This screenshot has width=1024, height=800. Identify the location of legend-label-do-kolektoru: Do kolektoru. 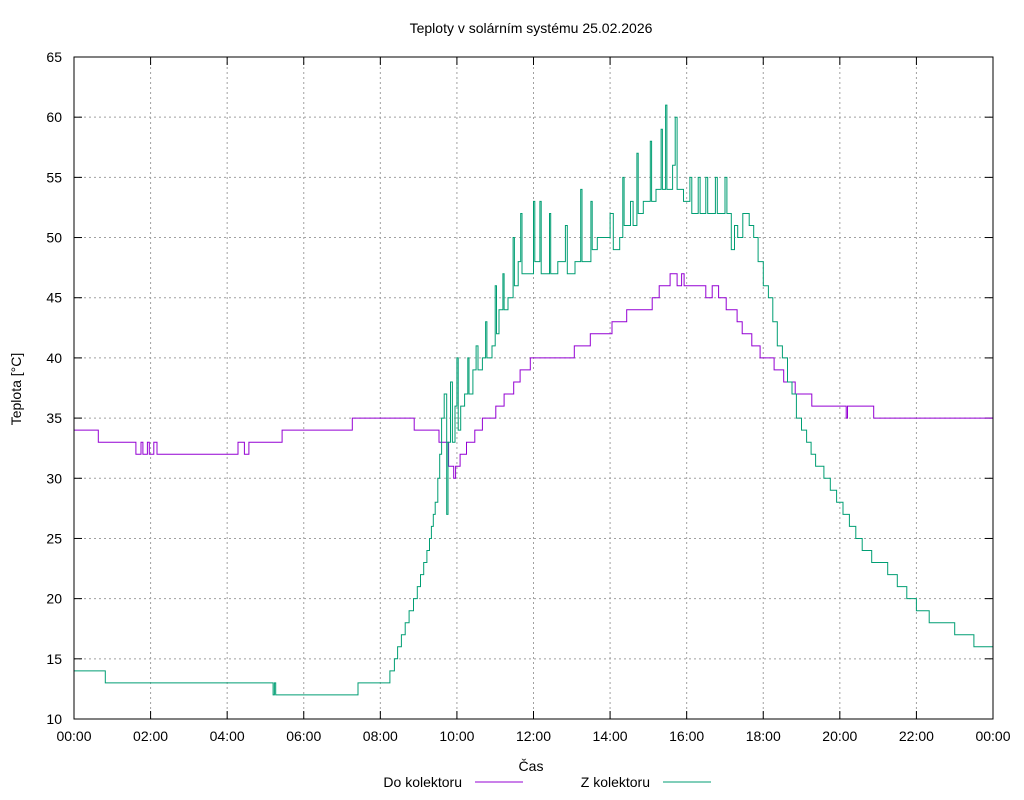
(422, 782).